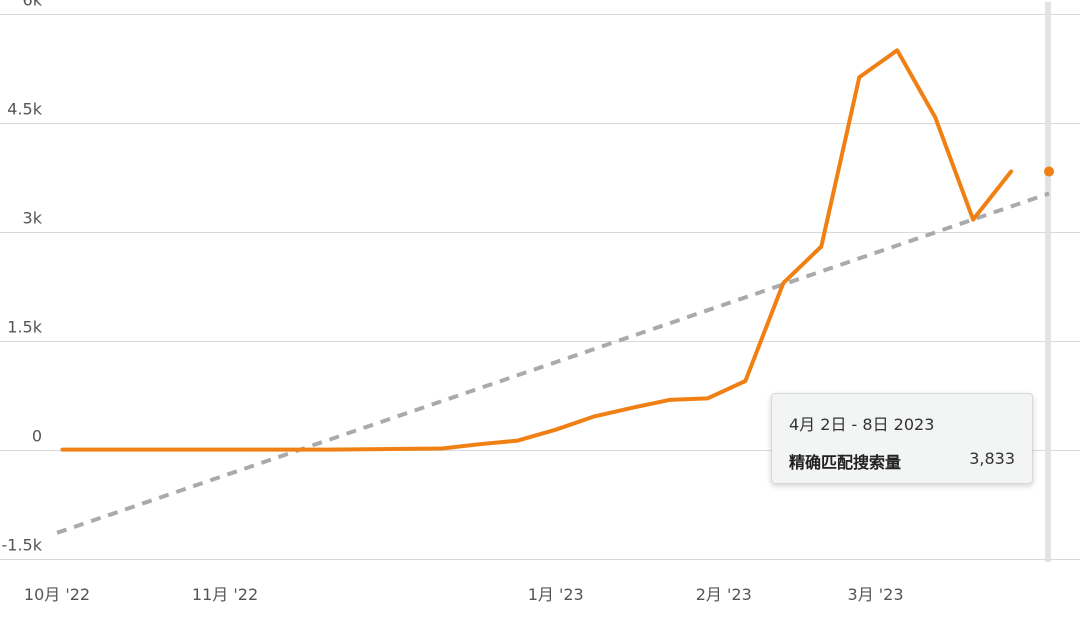 This screenshot has height=619, width=1080. What do you see at coordinates (845, 462) in the screenshot?
I see `tooltip-series-label: 精确匹配搜索量` at bounding box center [845, 462].